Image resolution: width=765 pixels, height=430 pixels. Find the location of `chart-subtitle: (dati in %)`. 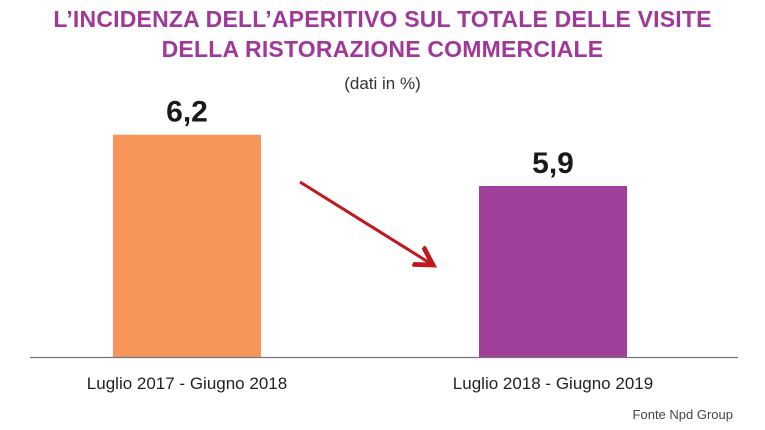

chart-subtitle: (dati in %) is located at coordinates (382, 83).